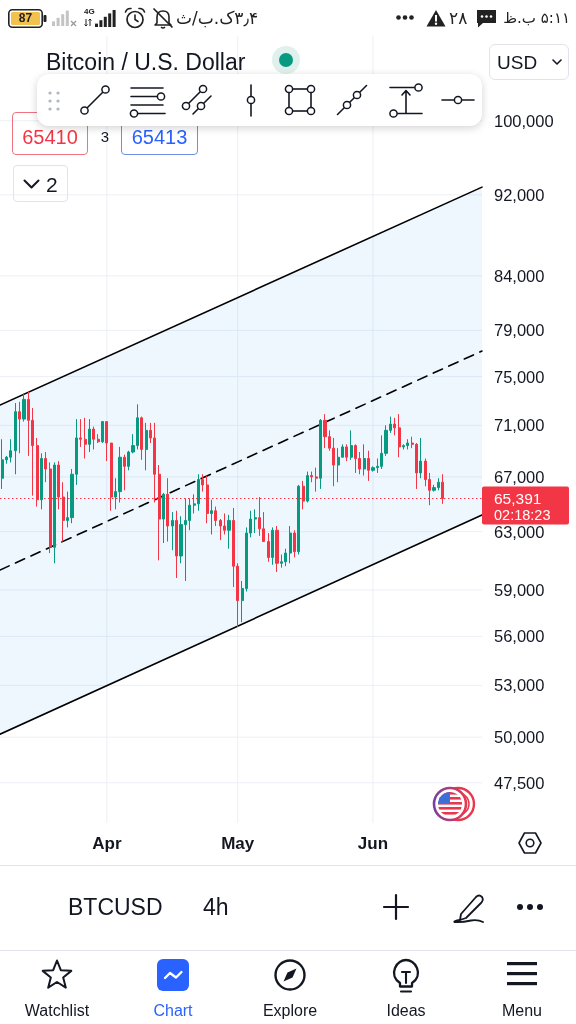 Image resolution: width=576 pixels, height=1024 pixels. What do you see at coordinates (216, 907) in the screenshot?
I see `text: 4h` at bounding box center [216, 907].